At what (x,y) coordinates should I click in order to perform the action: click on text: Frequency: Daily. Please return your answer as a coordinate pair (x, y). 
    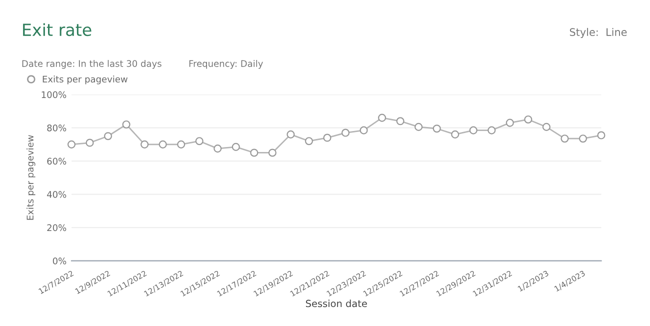
    Looking at the image, I should click on (226, 64).